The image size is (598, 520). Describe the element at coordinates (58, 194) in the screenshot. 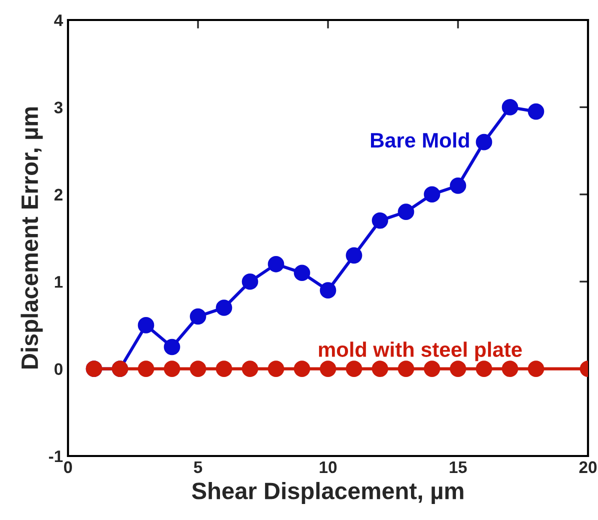

I see `y-tick-label: 2` at that location.